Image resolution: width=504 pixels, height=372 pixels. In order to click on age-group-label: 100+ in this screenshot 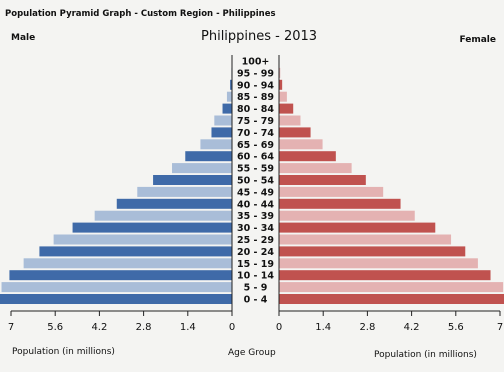, I will do `click(256, 62)`.